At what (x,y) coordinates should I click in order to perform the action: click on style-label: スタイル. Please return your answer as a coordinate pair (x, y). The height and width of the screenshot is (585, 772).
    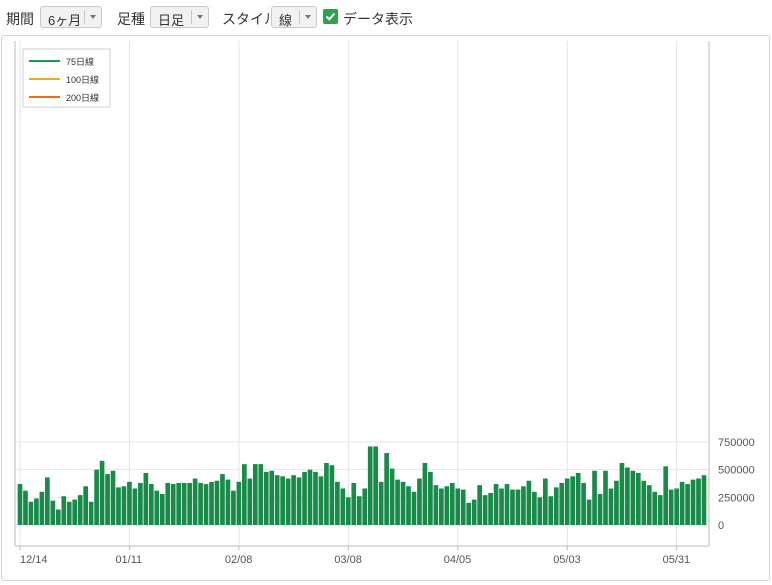
    Looking at the image, I should click on (250, 19).